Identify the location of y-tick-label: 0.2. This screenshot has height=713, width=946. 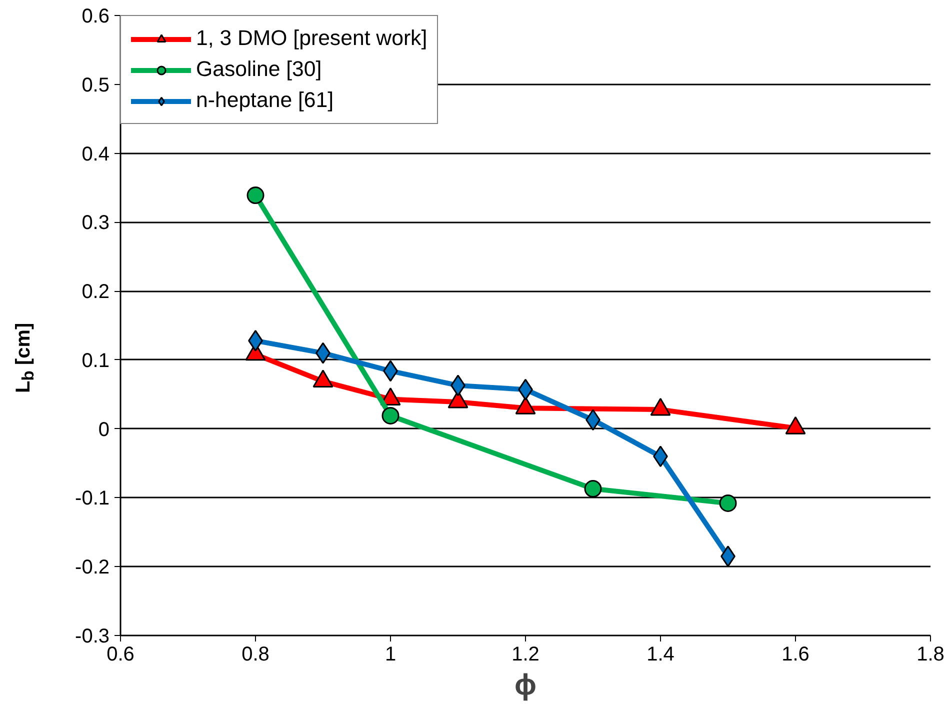
(96, 292).